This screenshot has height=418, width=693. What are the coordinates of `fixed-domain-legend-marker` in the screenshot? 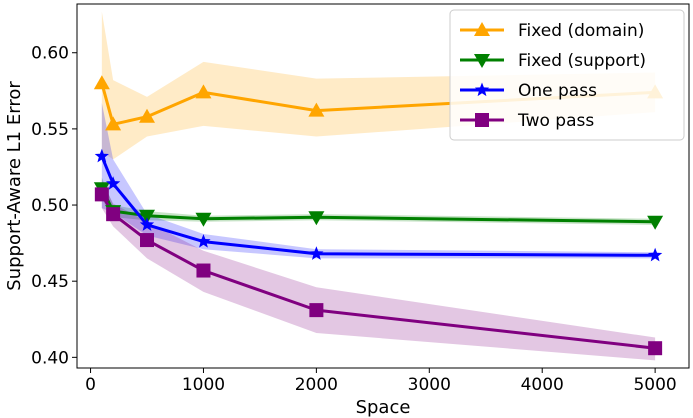 It's located at (482, 29).